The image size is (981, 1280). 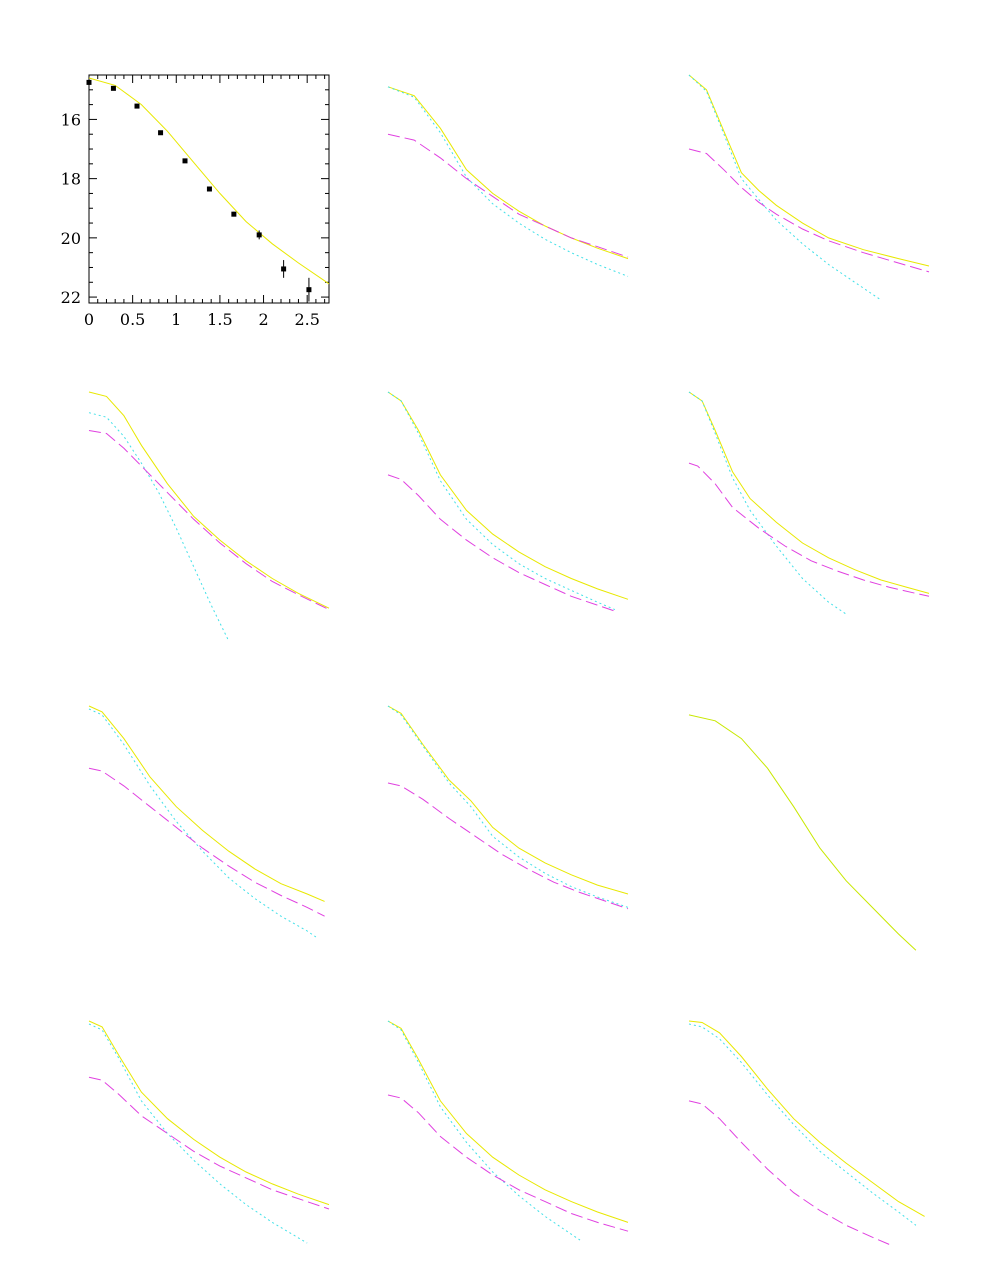 What do you see at coordinates (219, 319) in the screenshot?
I see `x-tick-label: 1.5` at bounding box center [219, 319].